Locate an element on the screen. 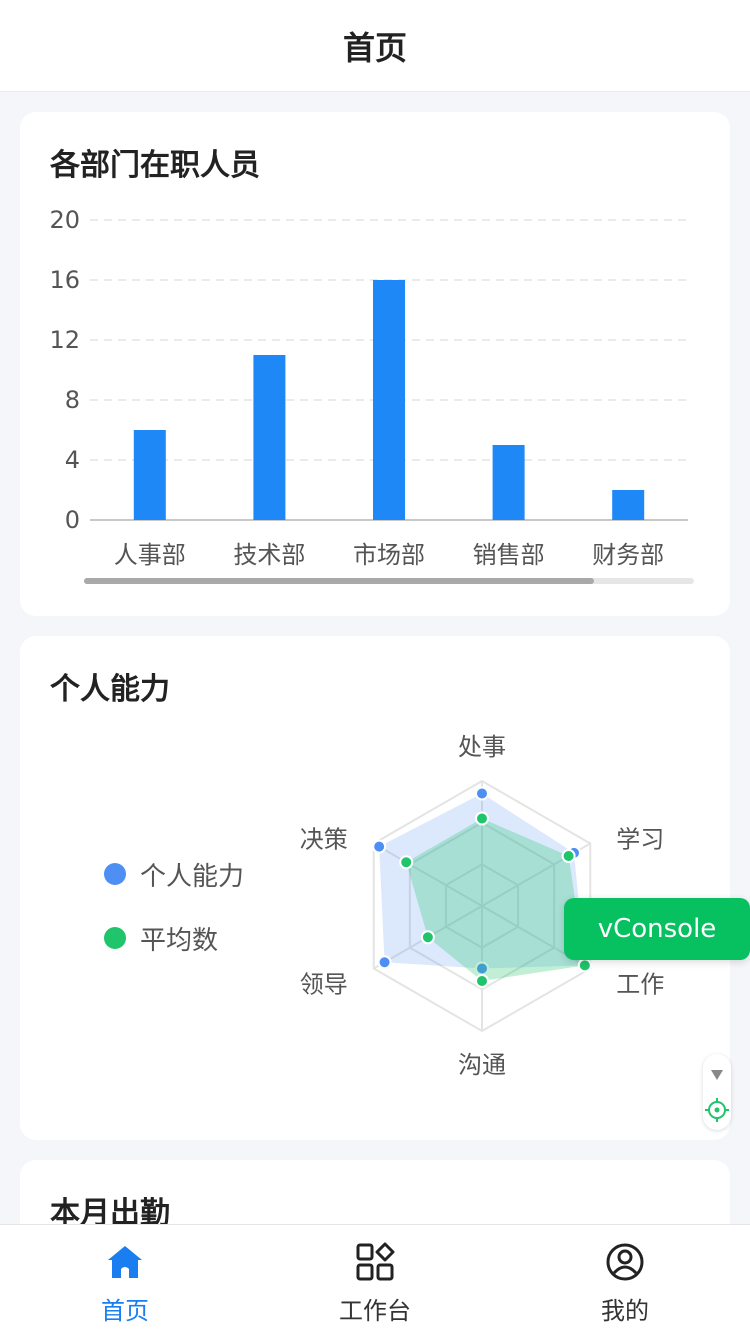  card-title: 个人能力 is located at coordinates (110, 689).